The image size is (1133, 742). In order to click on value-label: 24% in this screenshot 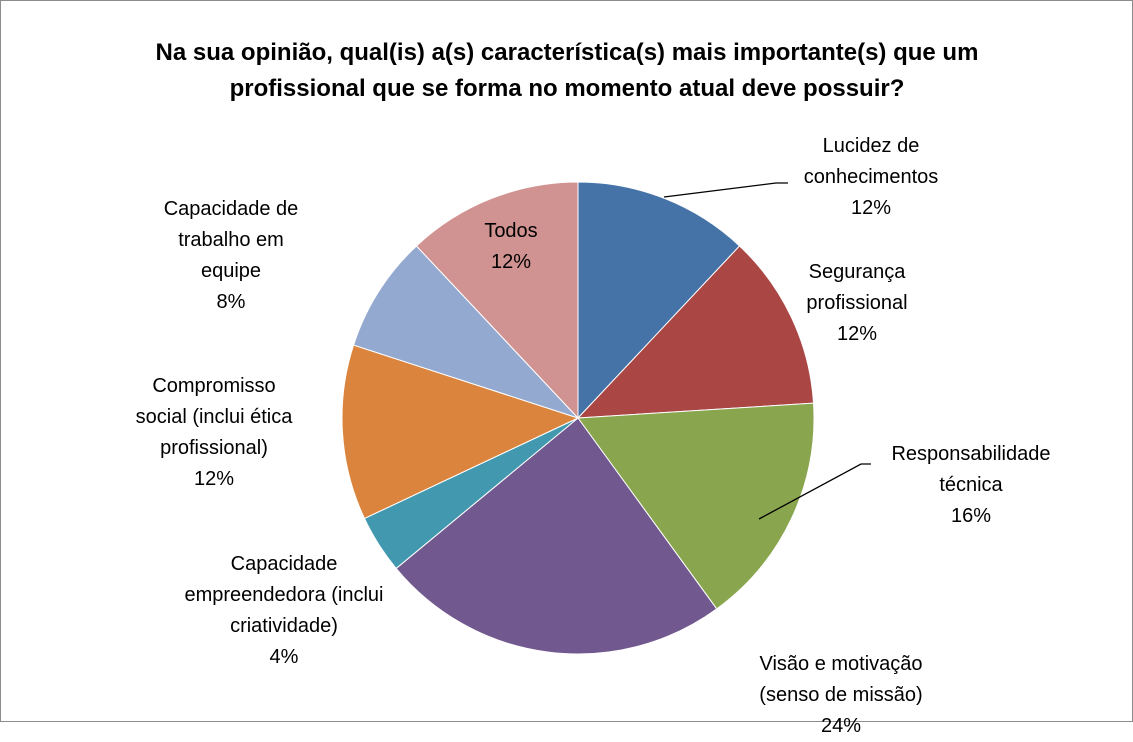, I will do `click(841, 726)`.